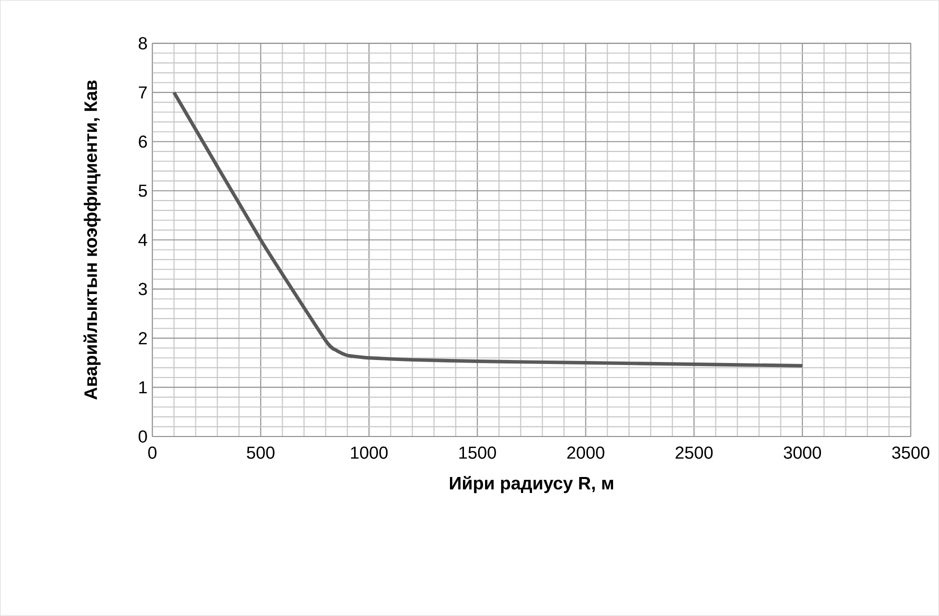  Describe the element at coordinates (142, 142) in the screenshot. I see `y-tick-label: 6` at that location.